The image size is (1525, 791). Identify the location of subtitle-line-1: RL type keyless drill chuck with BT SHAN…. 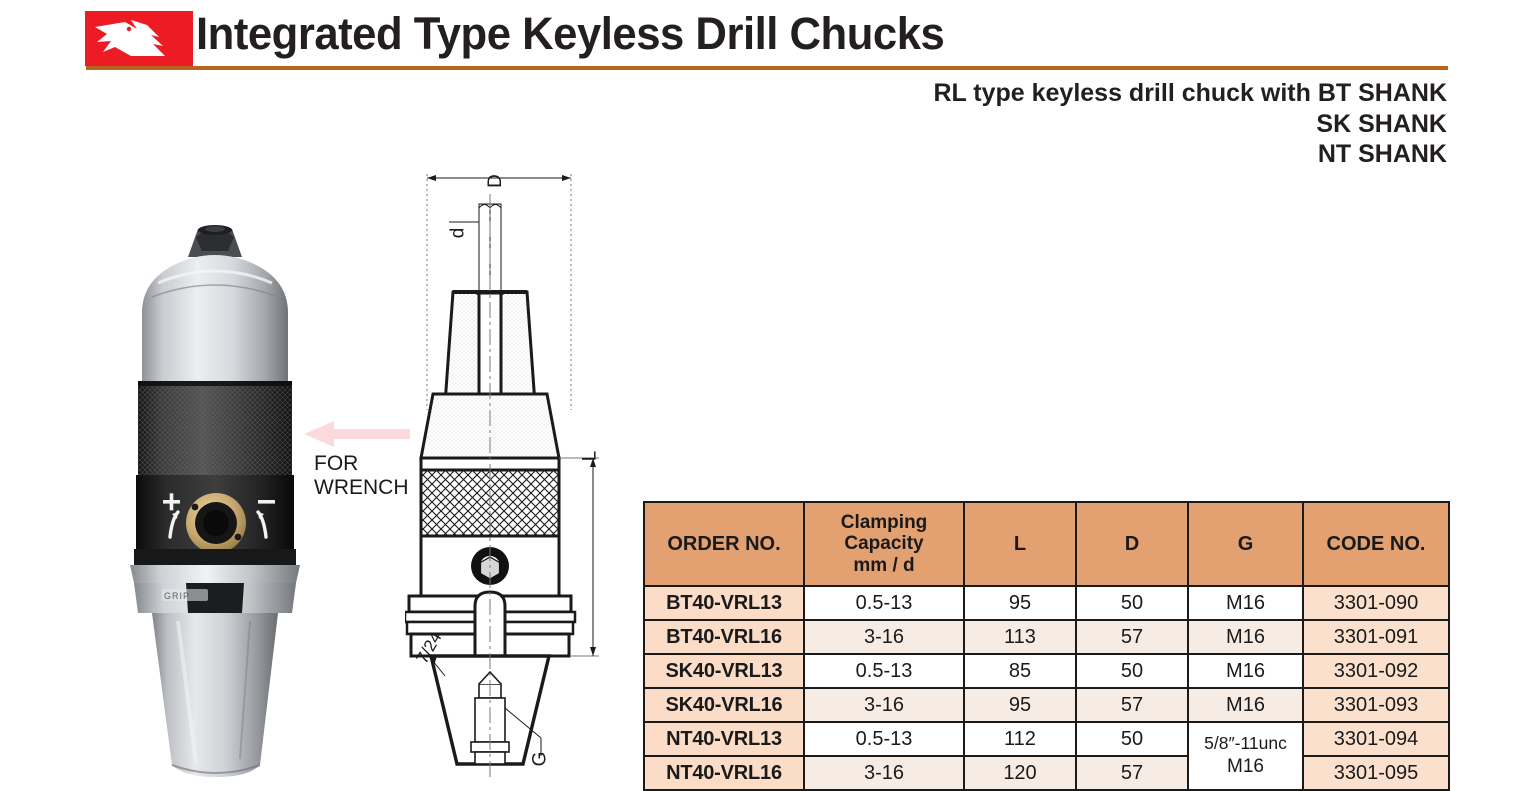
(1190, 93).